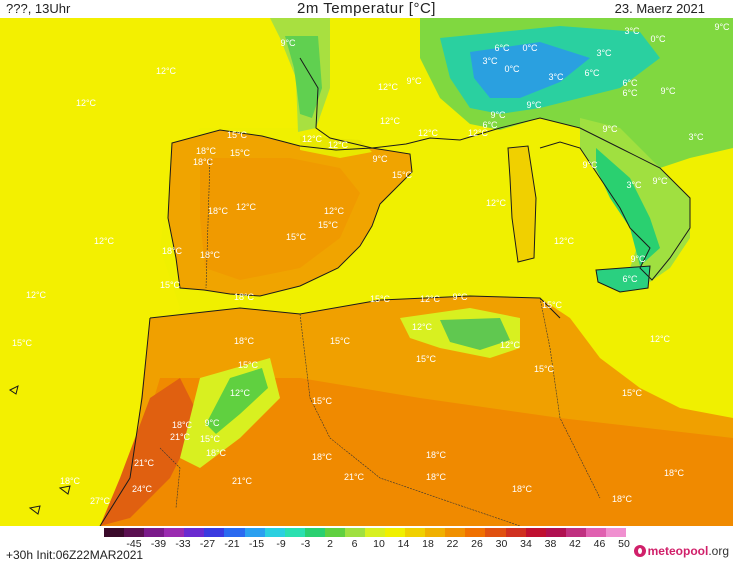  What do you see at coordinates (600, 544) in the screenshot?
I see `legend-tick: 46` at bounding box center [600, 544].